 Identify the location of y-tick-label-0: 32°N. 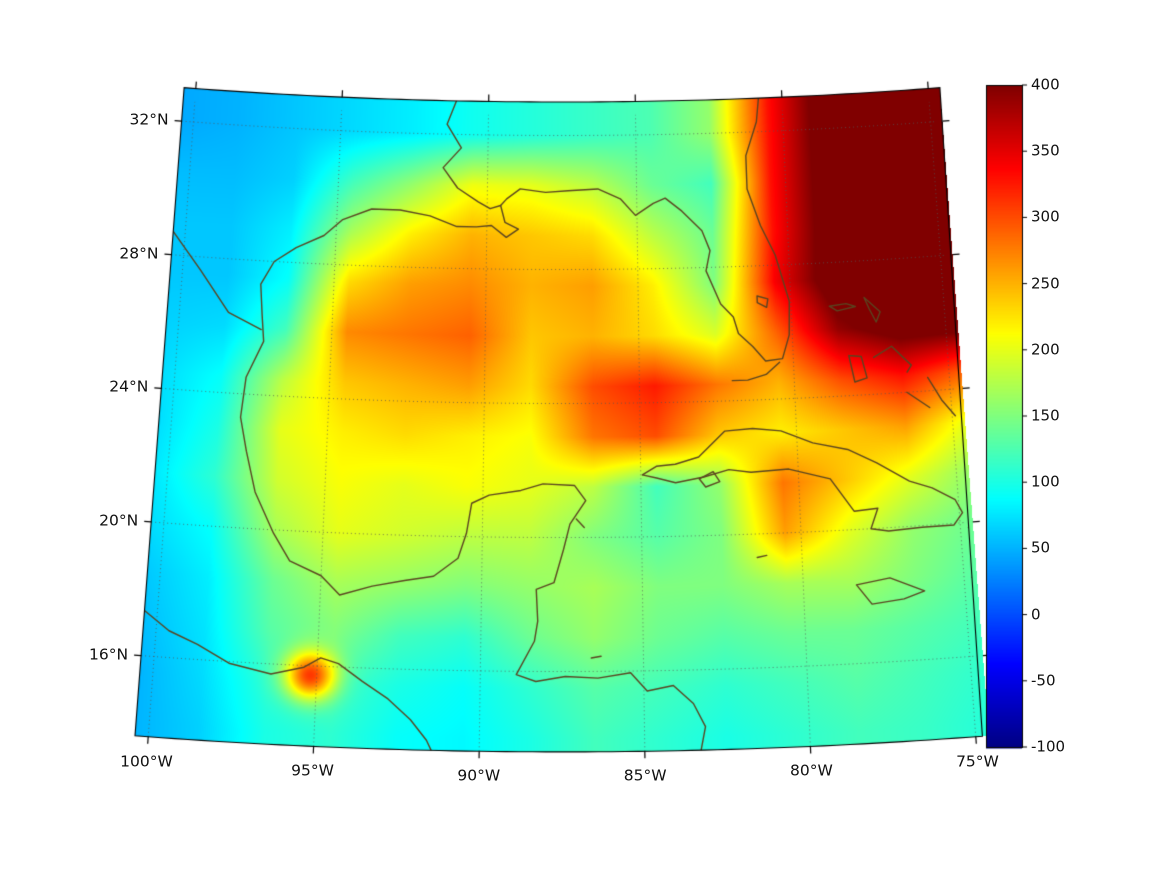
(149, 119).